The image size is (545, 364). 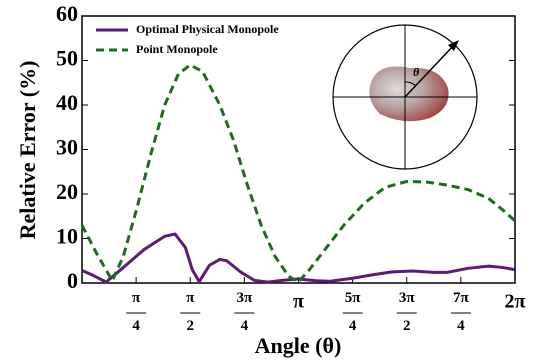 I want to click on inset: θ, so click(x=405, y=97).